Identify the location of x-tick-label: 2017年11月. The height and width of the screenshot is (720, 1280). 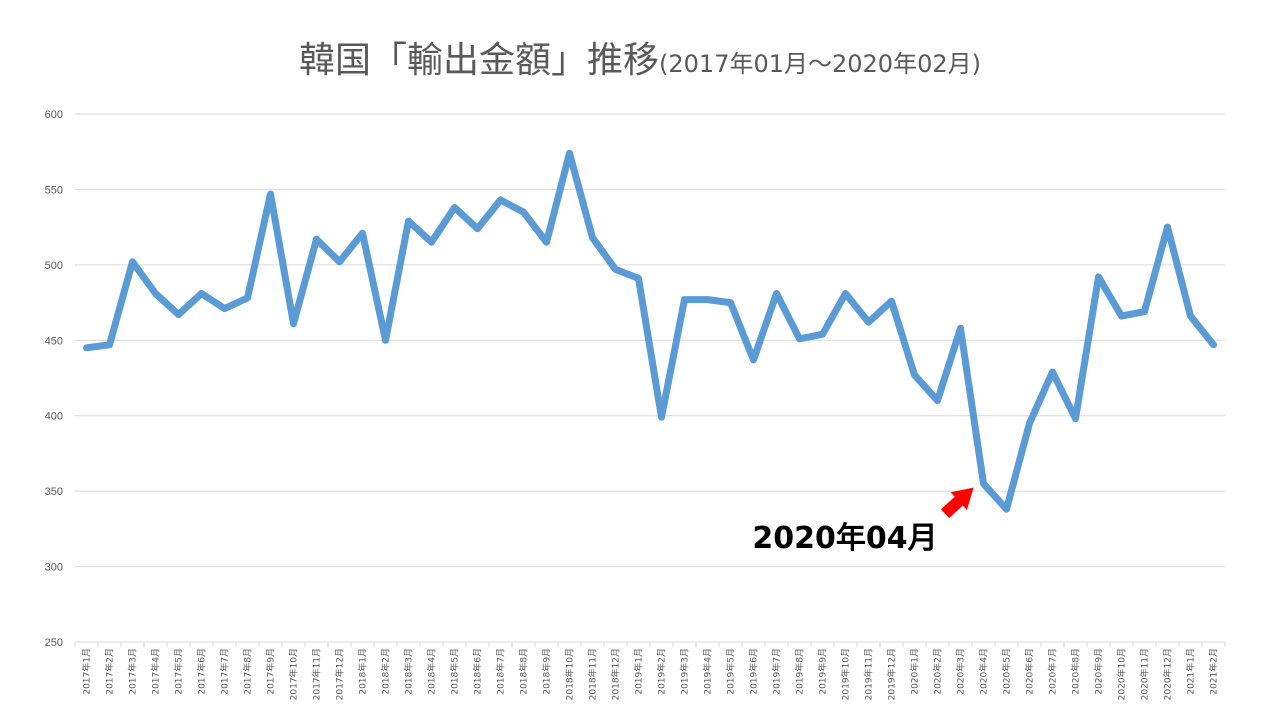
(317, 674).